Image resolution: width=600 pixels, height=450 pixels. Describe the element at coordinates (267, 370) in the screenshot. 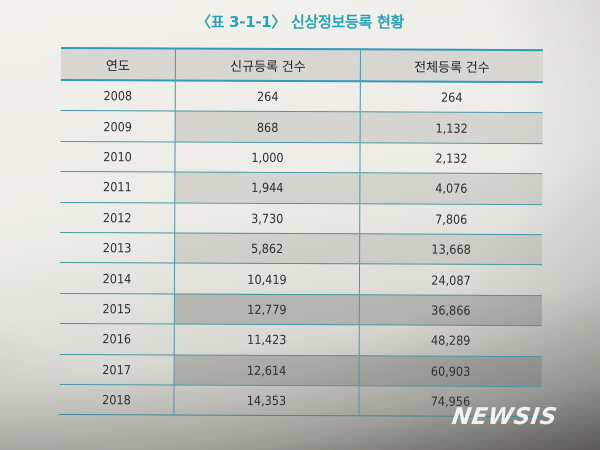

I see `cell-new: 12,614` at that location.